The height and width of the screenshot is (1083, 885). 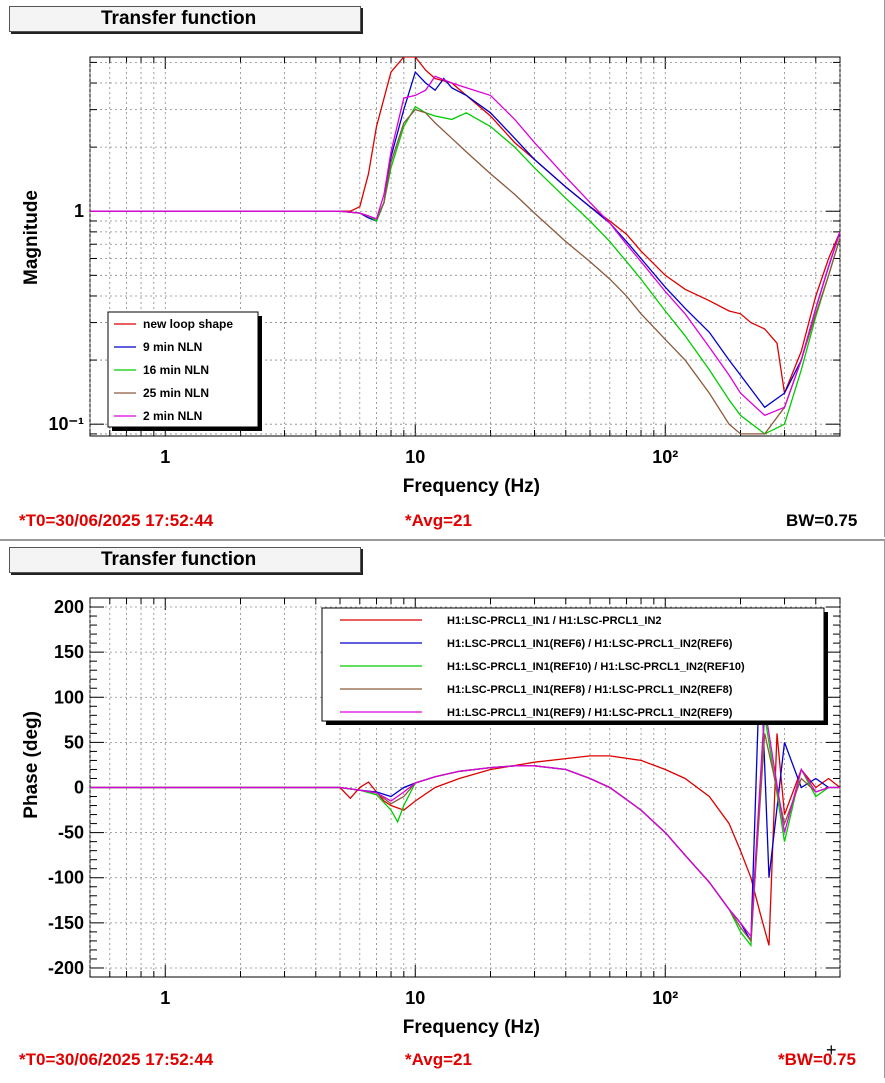 I want to click on phase-y-tick-label: -50, so click(x=71, y=833).